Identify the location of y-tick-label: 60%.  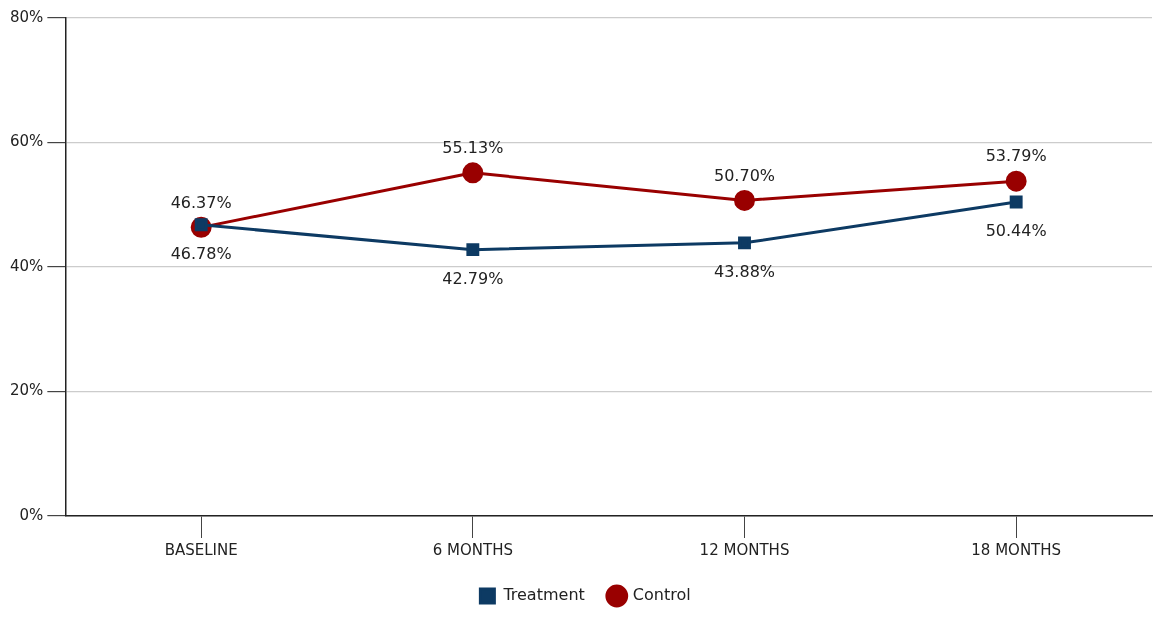
(27, 141).